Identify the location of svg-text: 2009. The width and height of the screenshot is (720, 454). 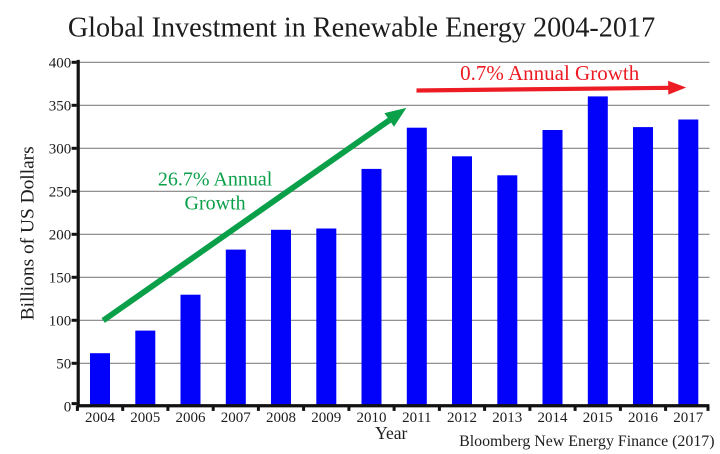
(326, 418).